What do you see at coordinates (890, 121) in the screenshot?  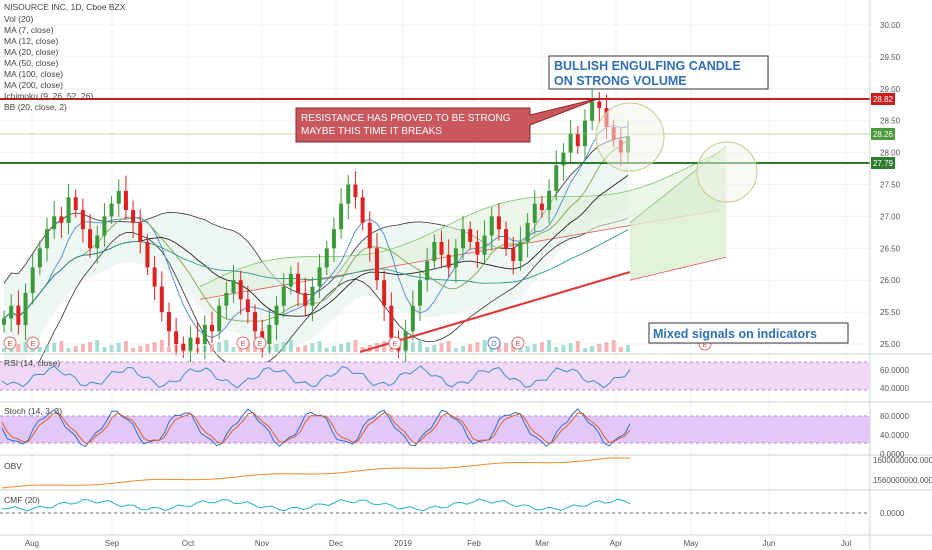 I see `price-tick-label: 28.50` at bounding box center [890, 121].